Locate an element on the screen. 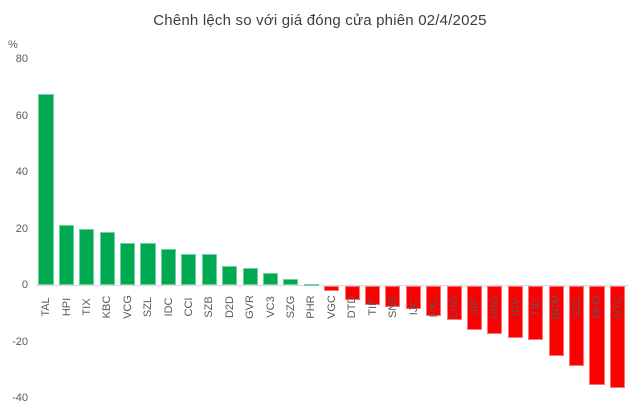  bar-slot-lhg: LHG is located at coordinates (454, 208).